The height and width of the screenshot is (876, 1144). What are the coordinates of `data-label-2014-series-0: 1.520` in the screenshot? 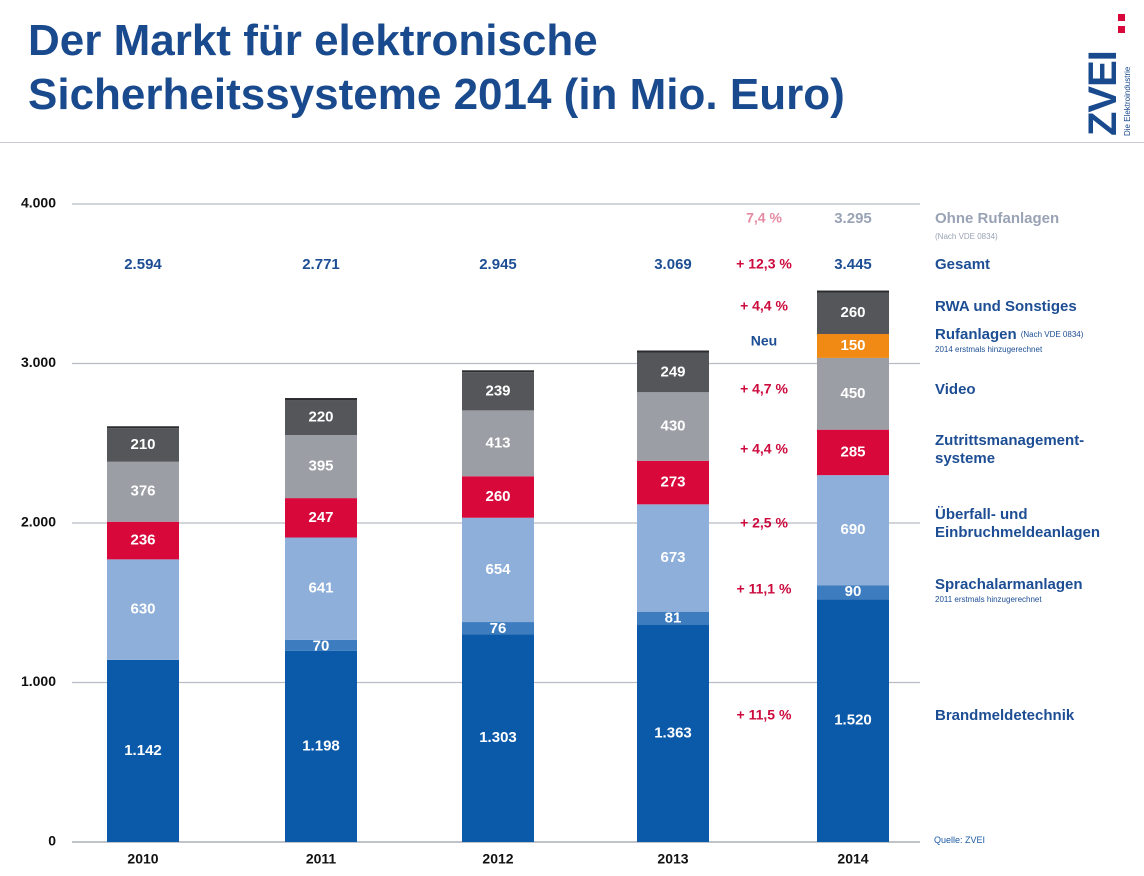 It's located at (853, 720).